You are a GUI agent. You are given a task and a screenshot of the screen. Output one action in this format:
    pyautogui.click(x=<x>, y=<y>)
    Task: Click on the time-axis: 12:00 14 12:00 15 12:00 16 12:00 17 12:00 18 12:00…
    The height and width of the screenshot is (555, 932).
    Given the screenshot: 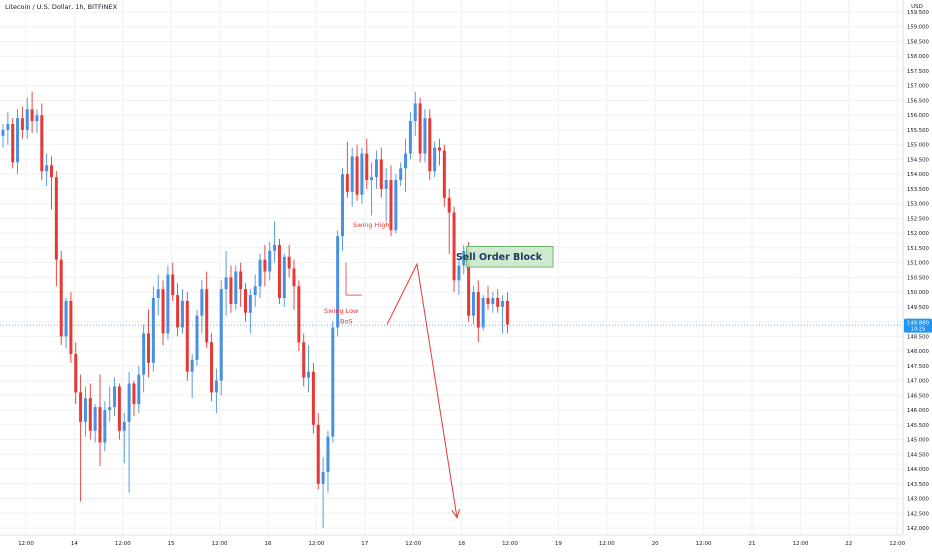 What is the action you would take?
    pyautogui.click(x=453, y=540)
    